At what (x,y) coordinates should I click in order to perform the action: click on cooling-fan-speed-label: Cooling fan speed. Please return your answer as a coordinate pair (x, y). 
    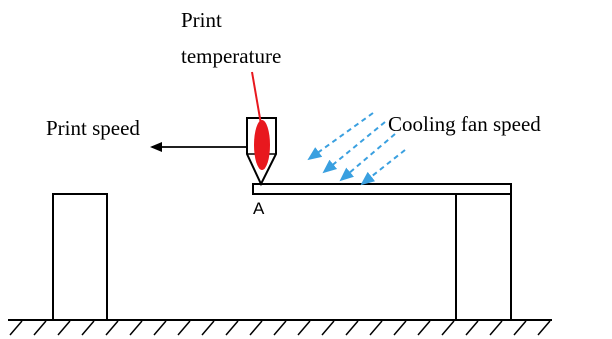
    Looking at the image, I should click on (464, 124).